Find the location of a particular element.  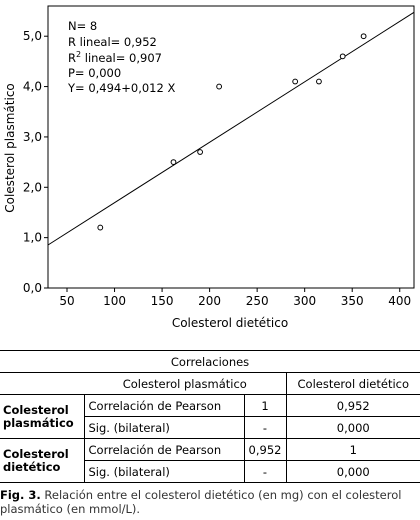

x-tick-label: 100 is located at coordinates (114, 301).